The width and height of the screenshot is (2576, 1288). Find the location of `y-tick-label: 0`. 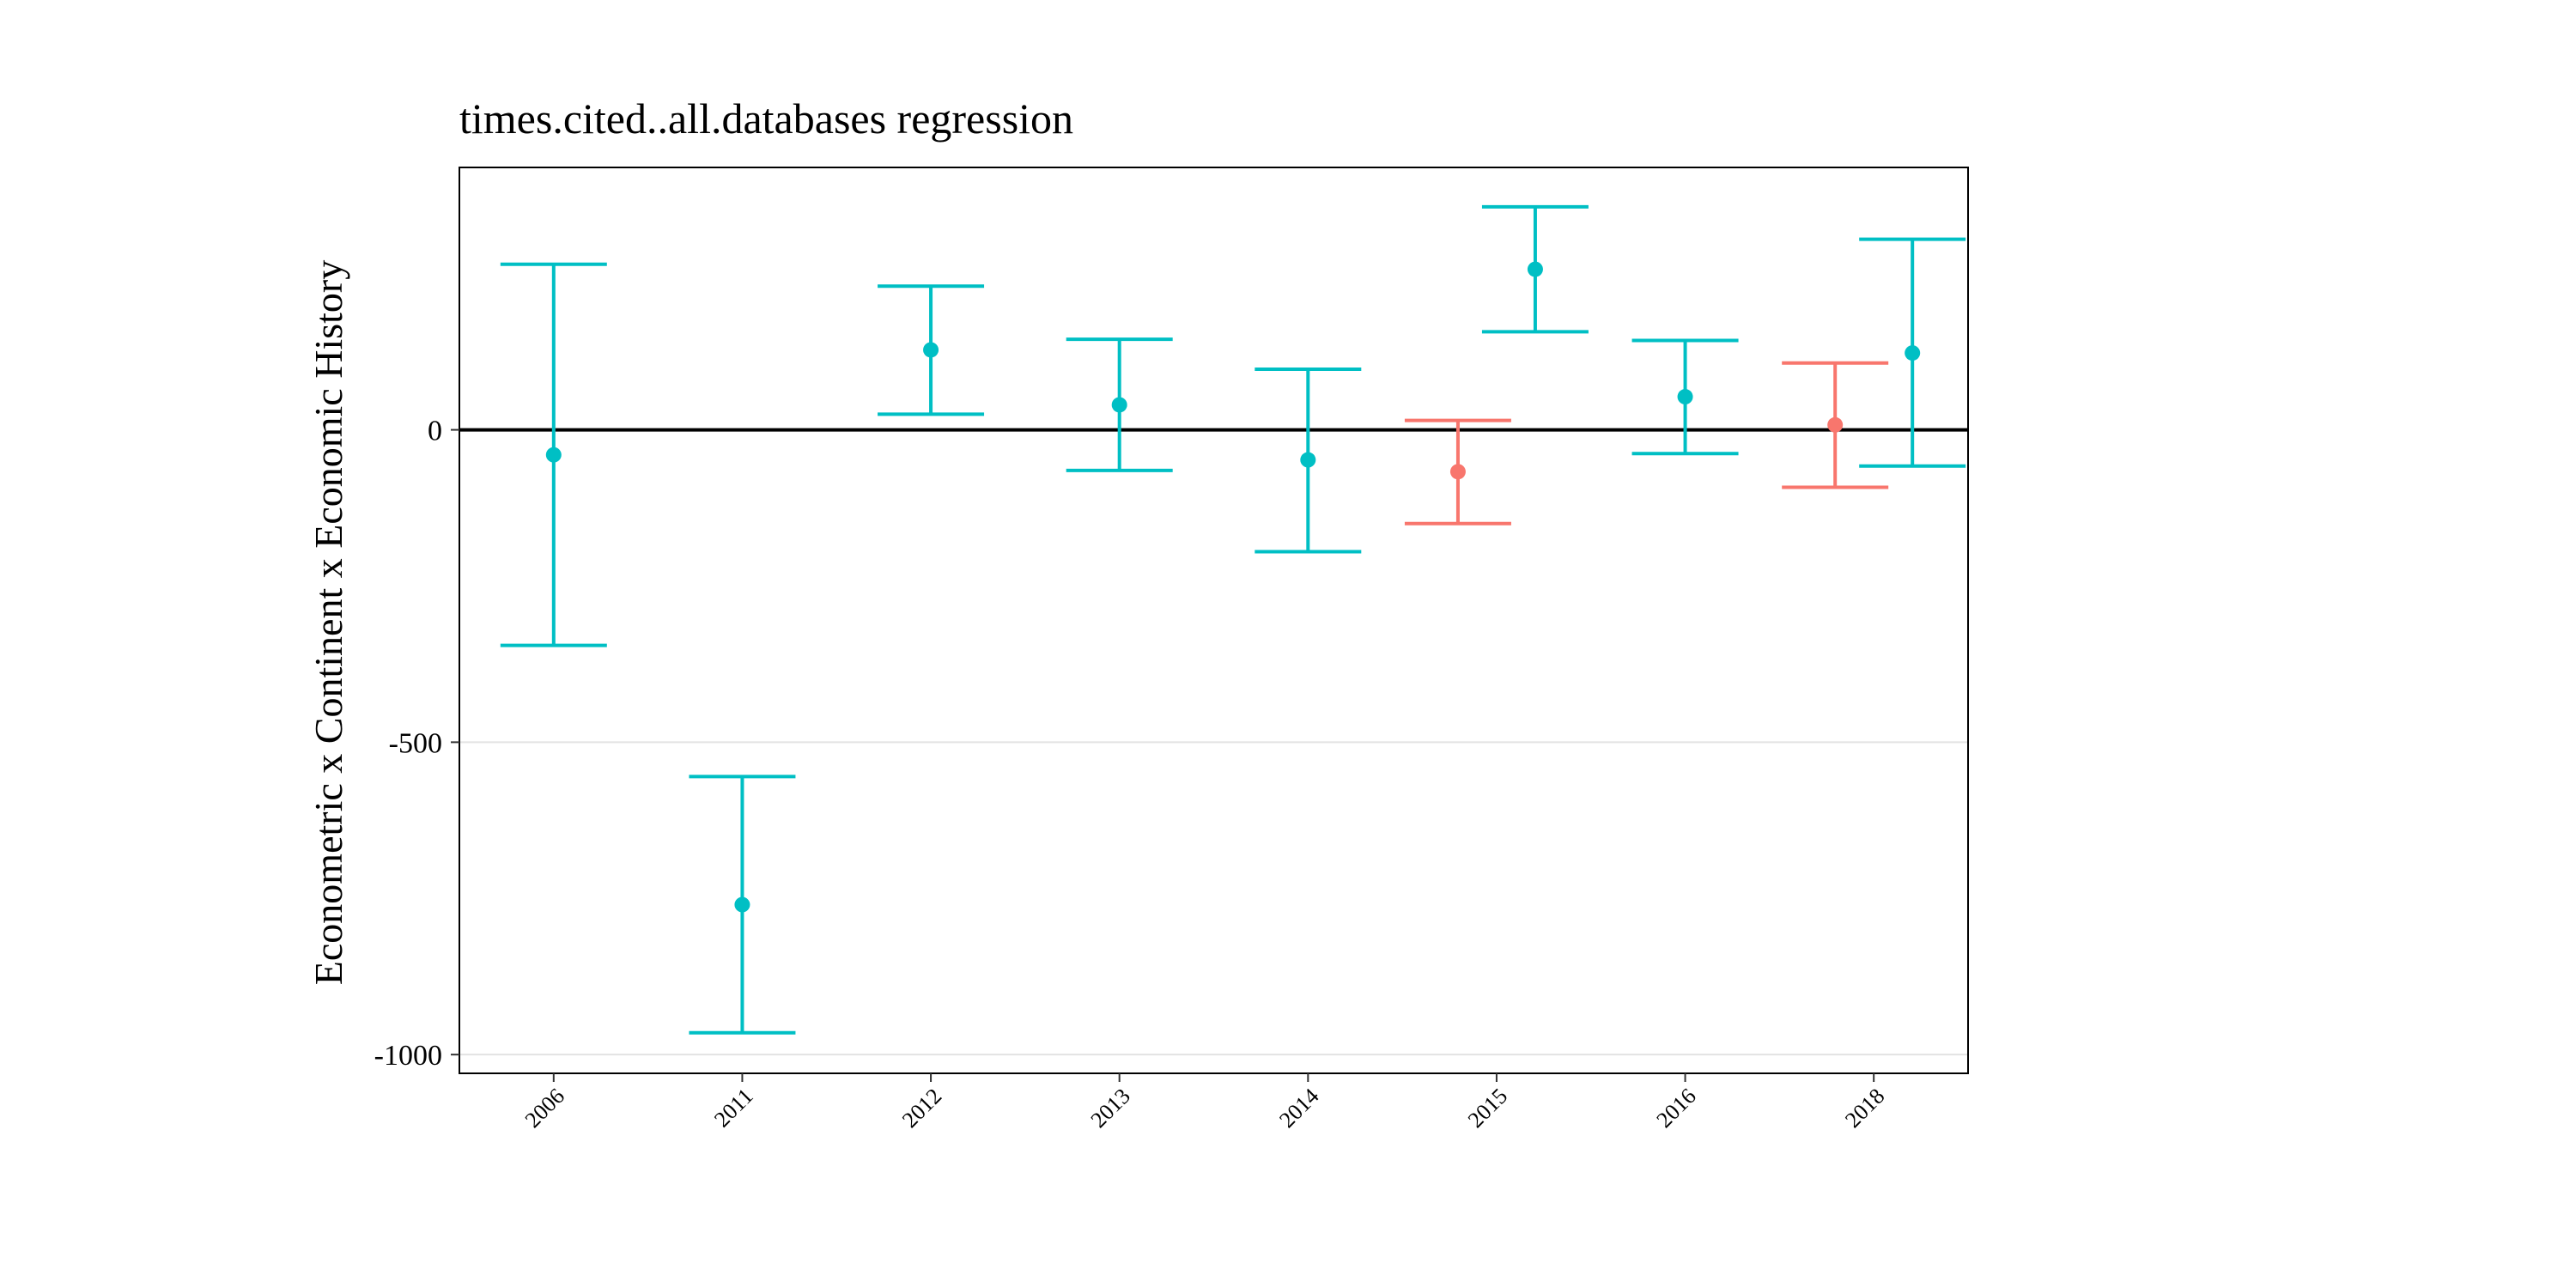

y-tick-label: 0 is located at coordinates (435, 431).